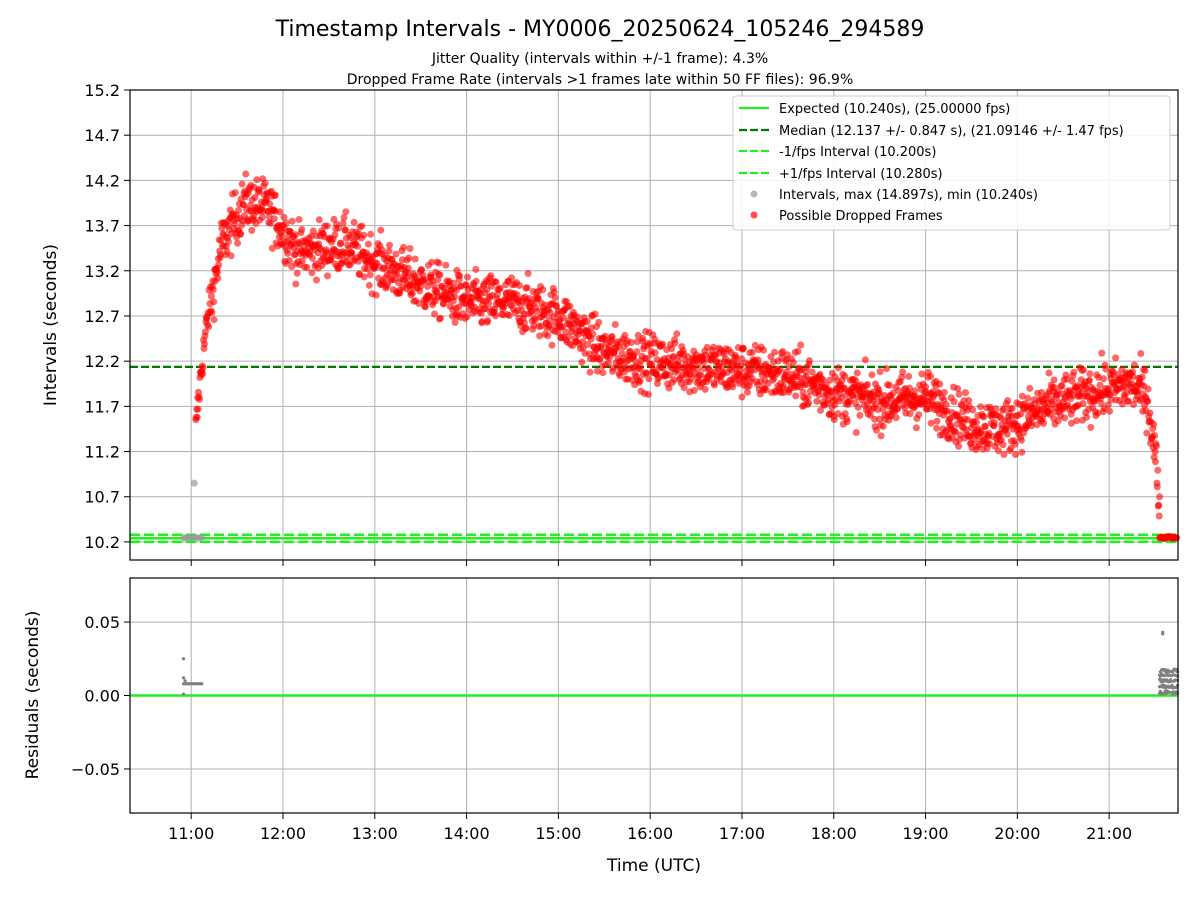 The image size is (1200, 900). Describe the element at coordinates (102, 135) in the screenshot. I see `intervals-y-tick-label: 14.7` at that location.